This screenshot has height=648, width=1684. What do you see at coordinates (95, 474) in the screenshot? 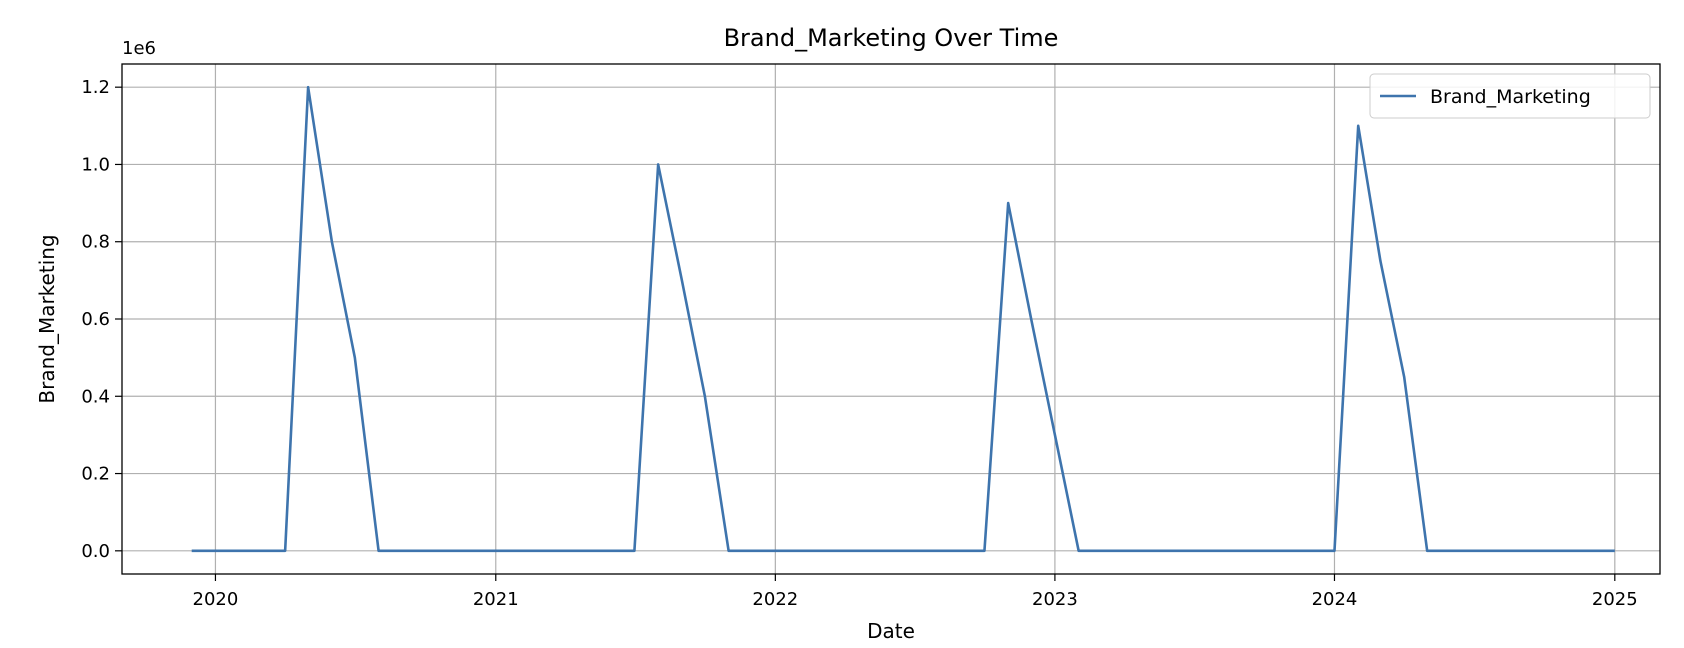
I see `y-tick-label: 0.2` at bounding box center [95, 474].